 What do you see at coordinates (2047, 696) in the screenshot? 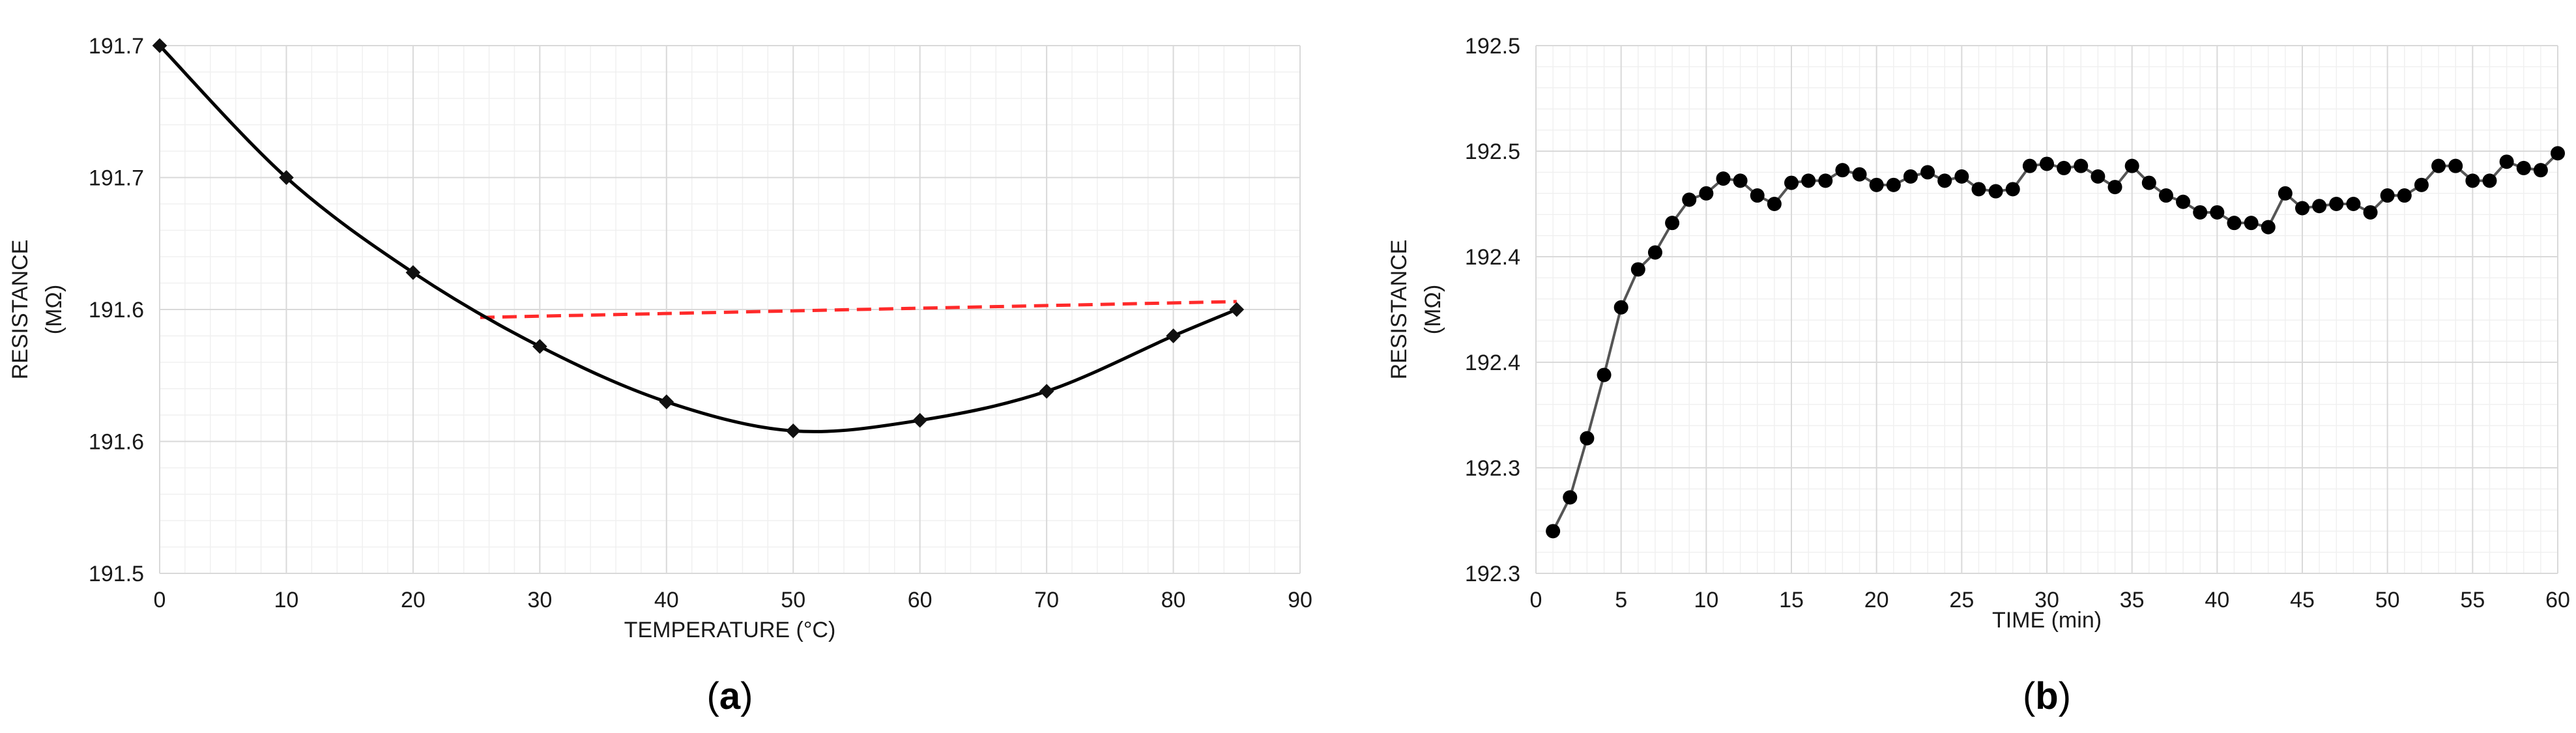
I see `panel-label: (b)` at bounding box center [2047, 696].